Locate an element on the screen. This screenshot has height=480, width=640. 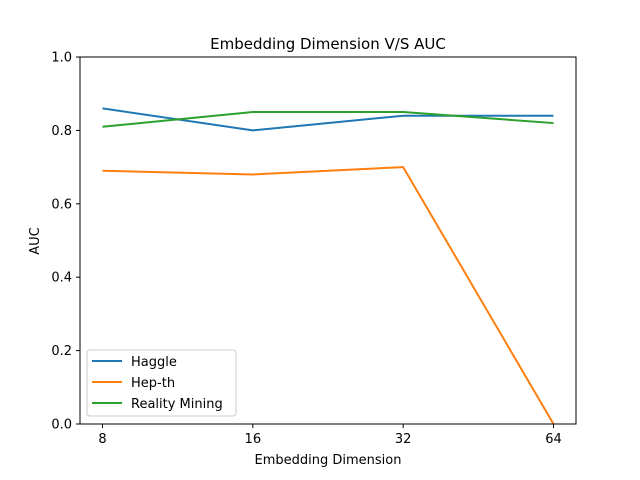
y-tick-label: 0.0 is located at coordinates (61, 425).